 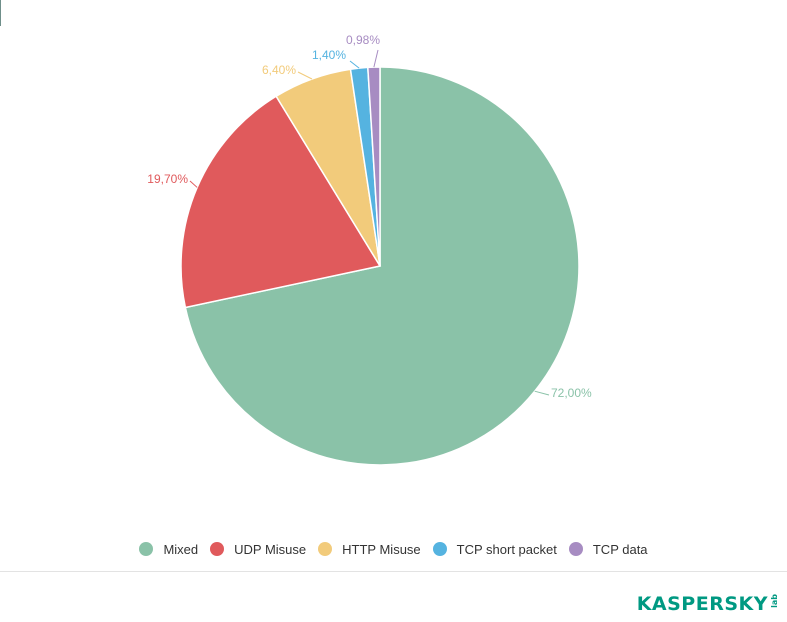 I want to click on legend-item-tcp-data: TCP data, so click(x=608, y=549).